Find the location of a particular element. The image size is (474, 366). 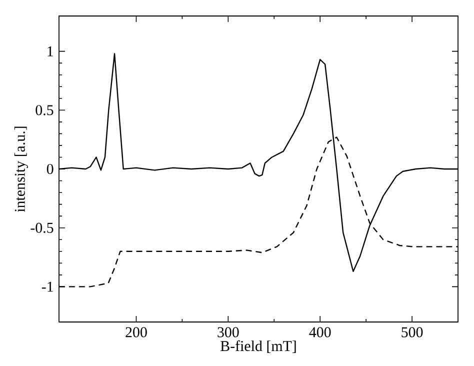

y-tick-label: 1 is located at coordinates (50, 51).